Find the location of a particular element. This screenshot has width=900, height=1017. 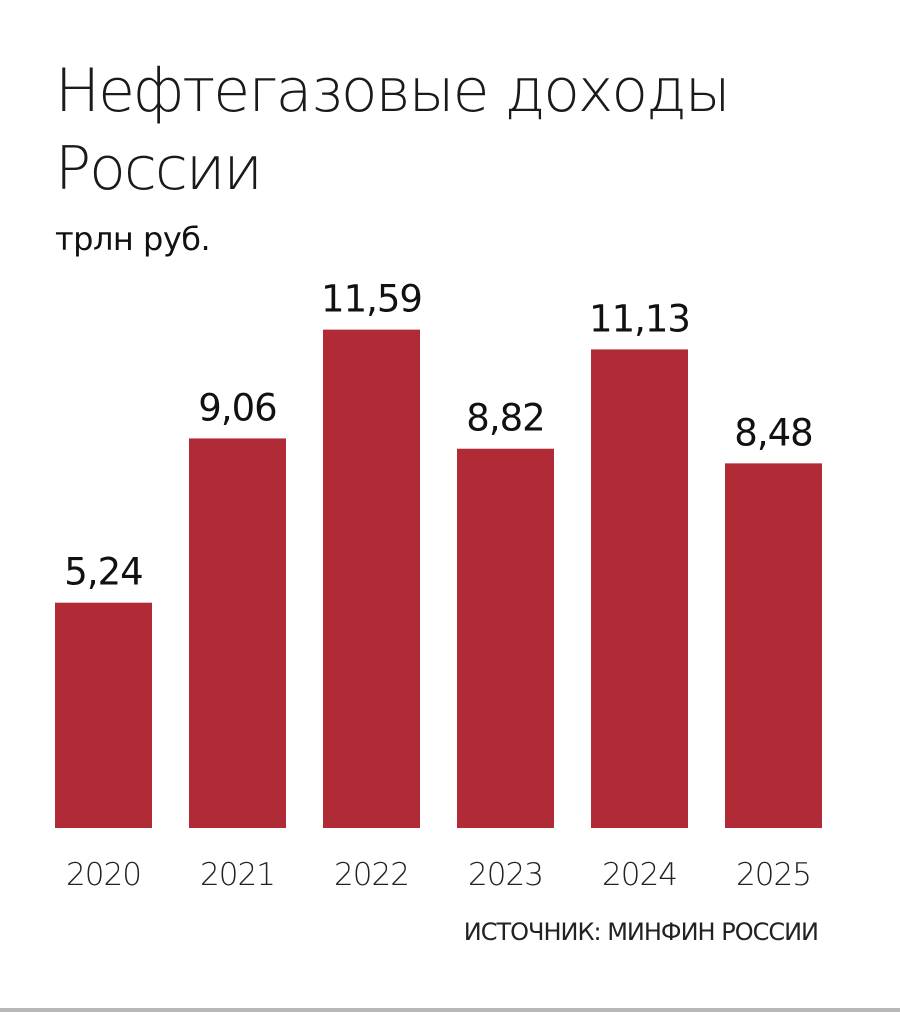

category-label-2020: 2020 is located at coordinates (103, 875).